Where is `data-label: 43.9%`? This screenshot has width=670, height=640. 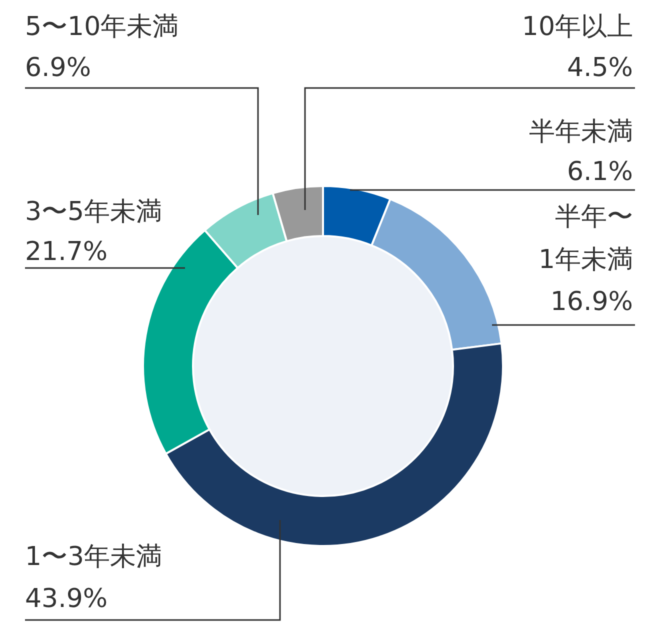
data-label: 43.9% is located at coordinates (66, 599).